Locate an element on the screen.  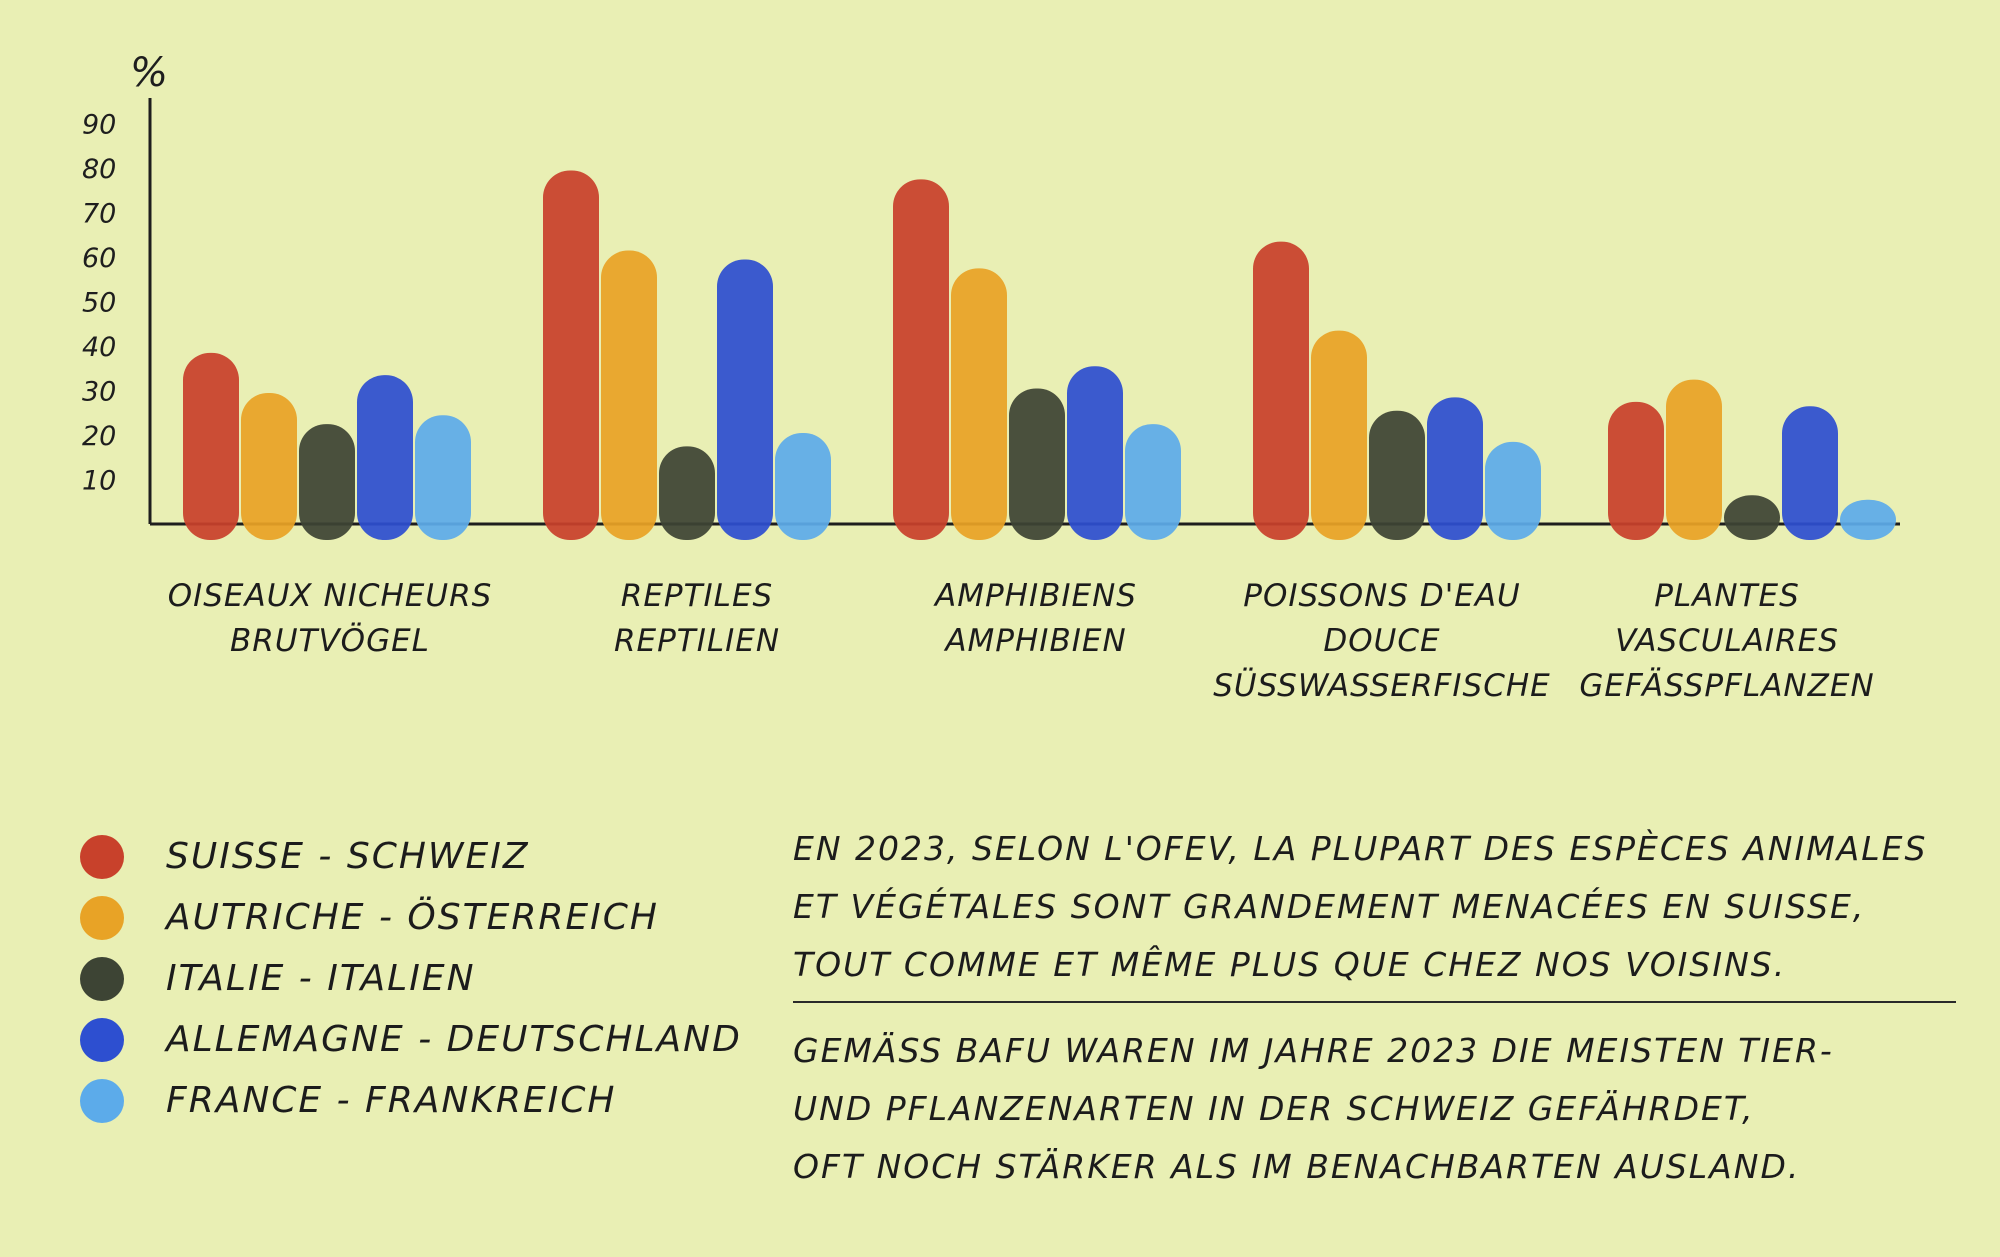
legend-item: FRANCE - FRANKREICH is located at coordinates (411, 1100).